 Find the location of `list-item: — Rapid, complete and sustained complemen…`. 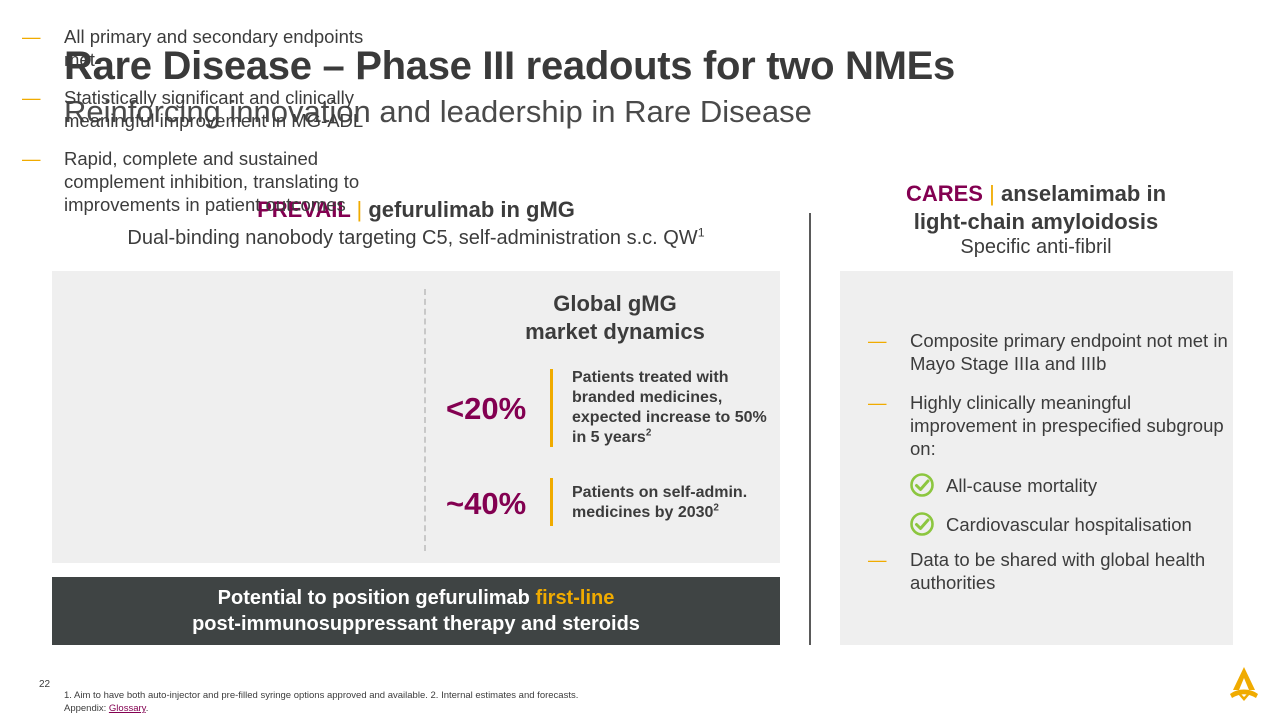

list-item: — Rapid, complete and sustained complemen… is located at coordinates (191, 181).